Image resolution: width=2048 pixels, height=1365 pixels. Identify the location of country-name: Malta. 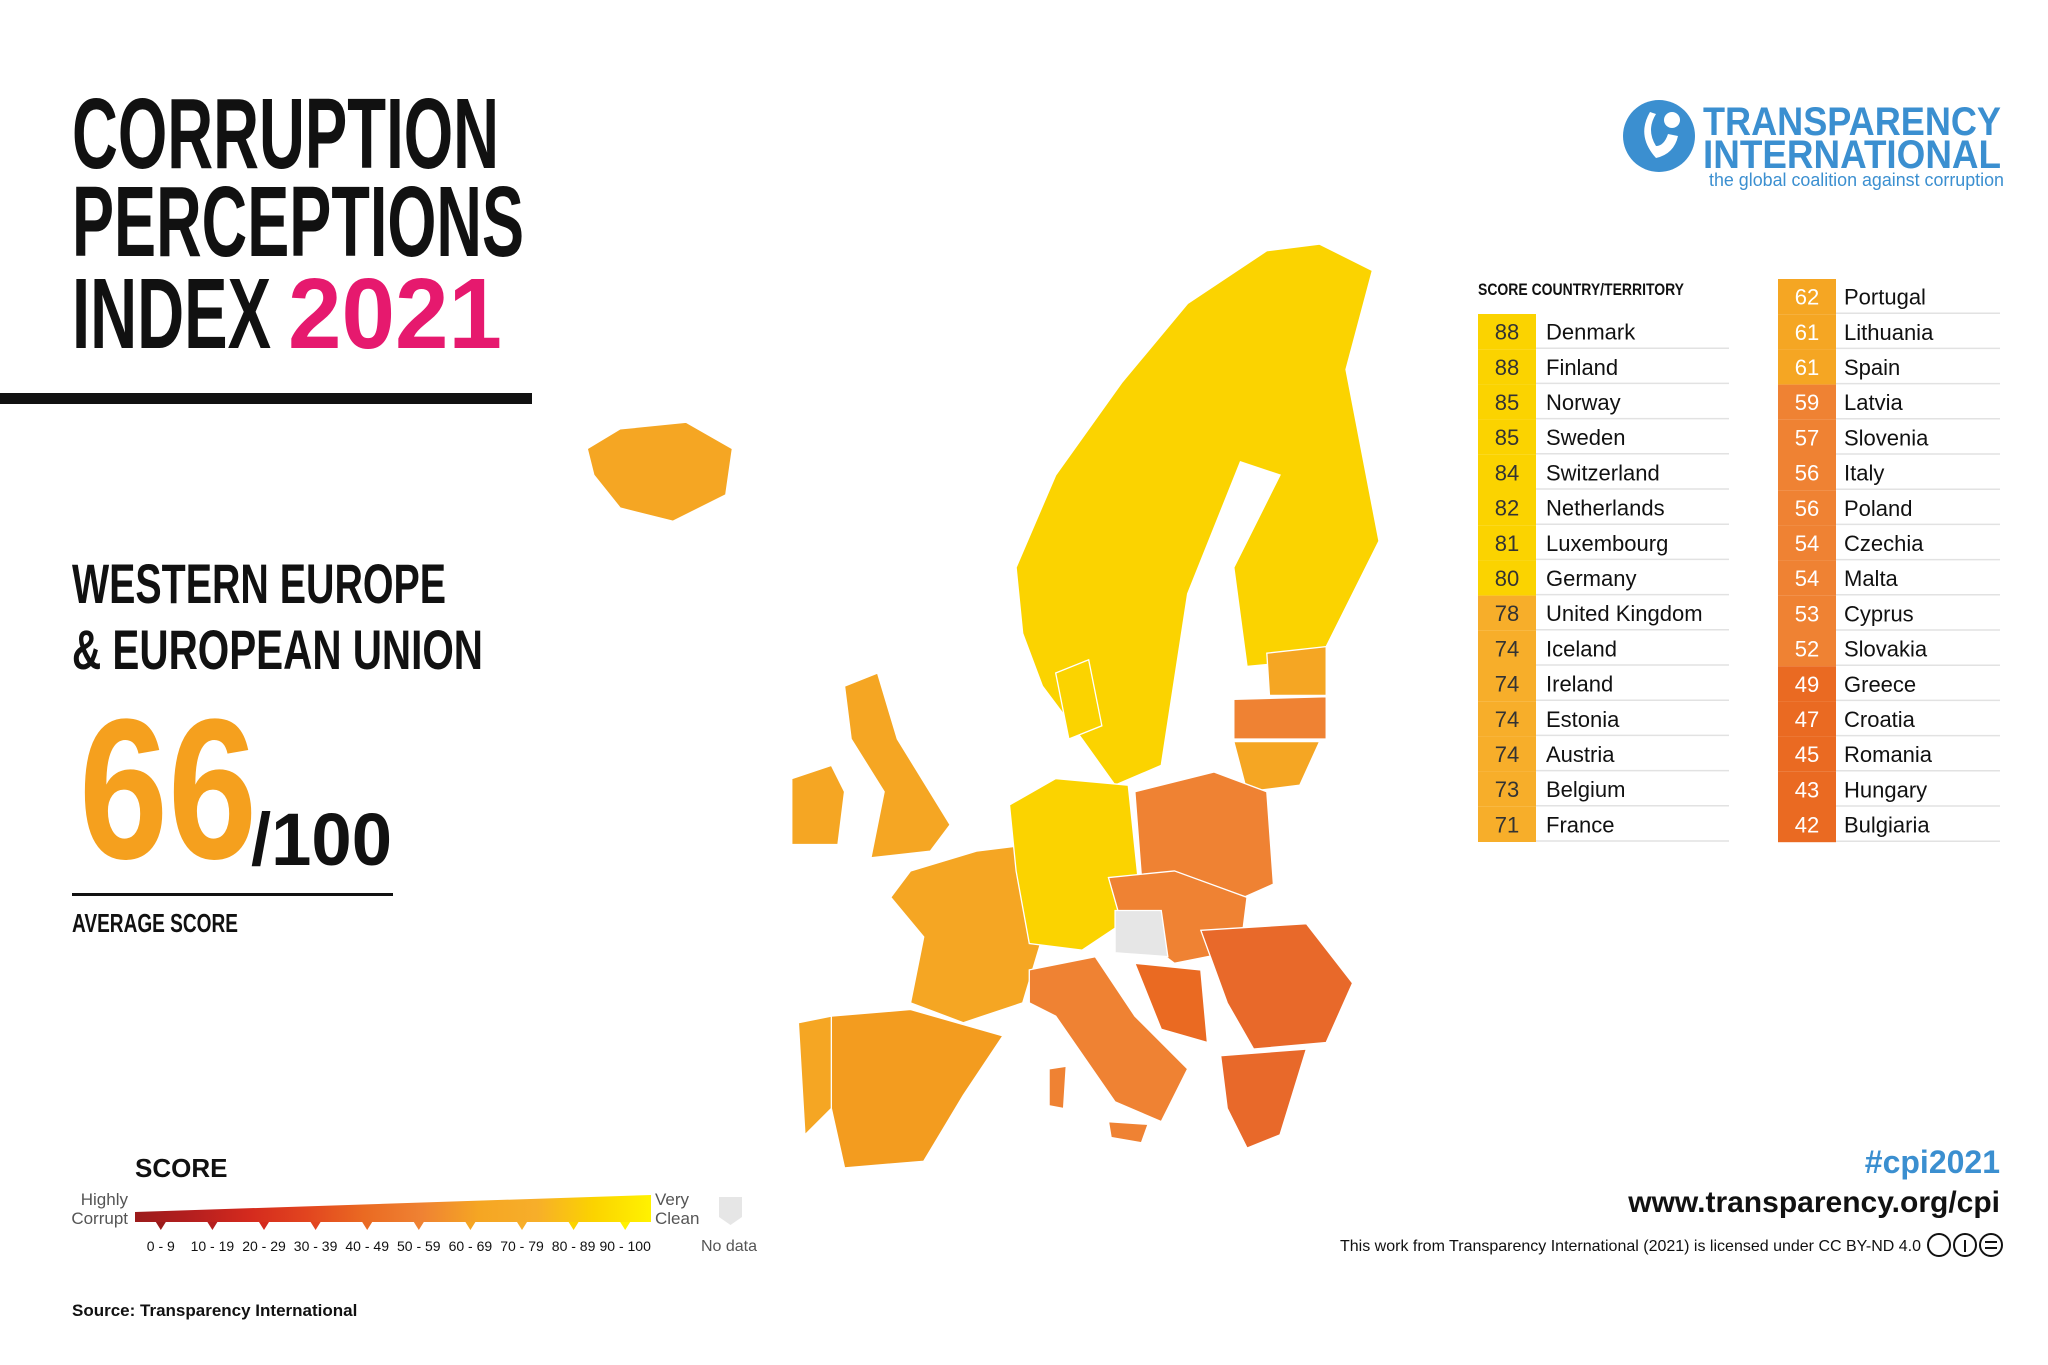
(1871, 578).